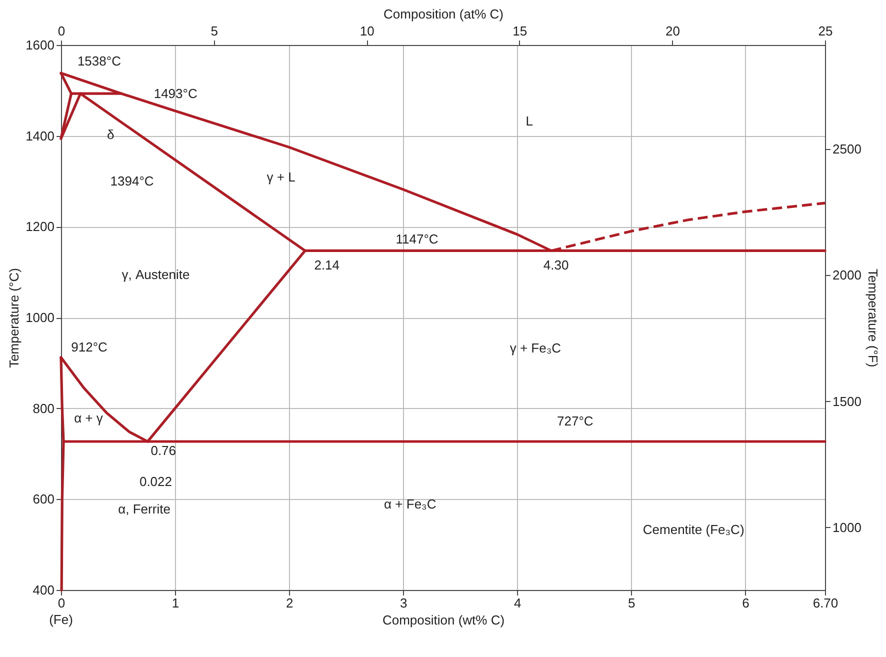  I want to click on y-tick-label: 600, so click(43, 499).